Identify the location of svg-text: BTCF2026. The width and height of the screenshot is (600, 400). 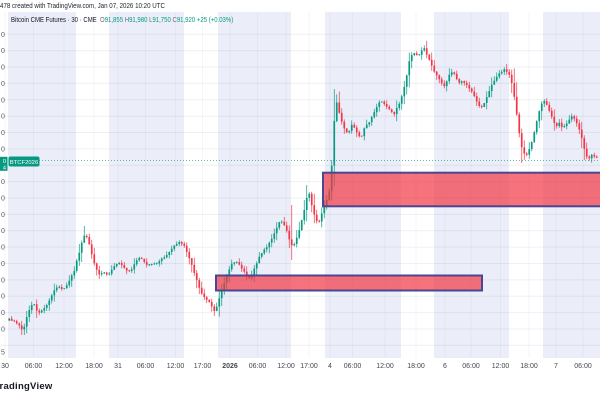
(24, 163).